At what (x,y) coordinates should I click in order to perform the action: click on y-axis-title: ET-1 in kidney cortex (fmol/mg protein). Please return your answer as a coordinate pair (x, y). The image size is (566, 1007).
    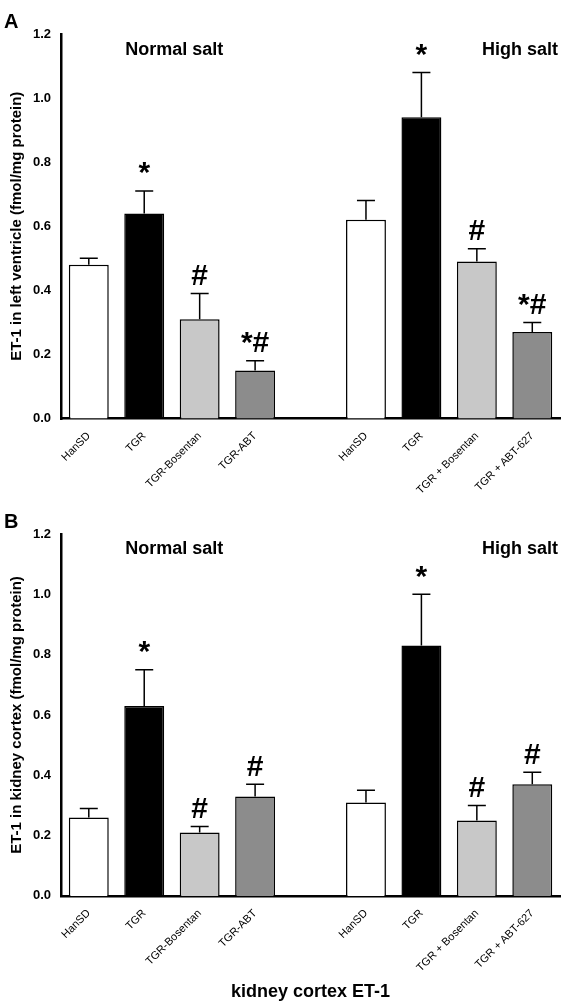
    Looking at the image, I should click on (16, 715).